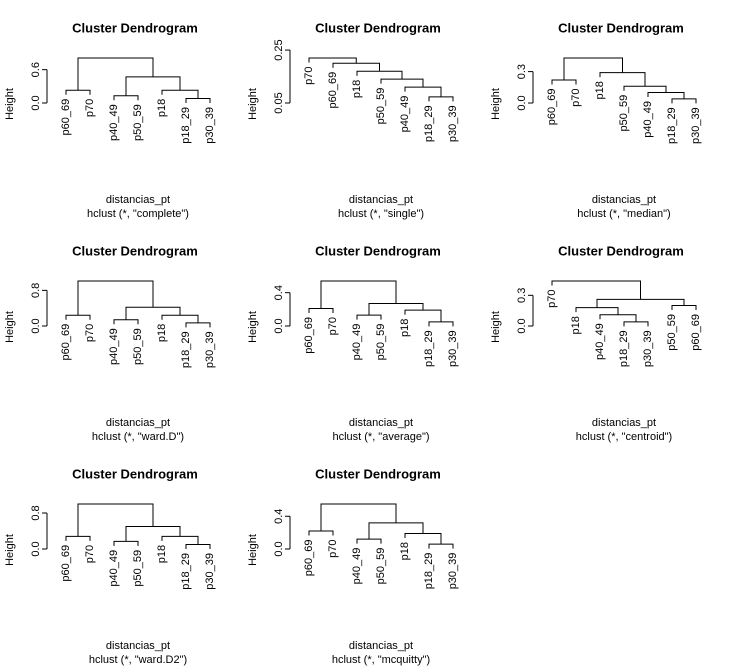  What do you see at coordinates (624, 437) in the screenshot?
I see `subtitle: hclust (*, "centroid")` at bounding box center [624, 437].